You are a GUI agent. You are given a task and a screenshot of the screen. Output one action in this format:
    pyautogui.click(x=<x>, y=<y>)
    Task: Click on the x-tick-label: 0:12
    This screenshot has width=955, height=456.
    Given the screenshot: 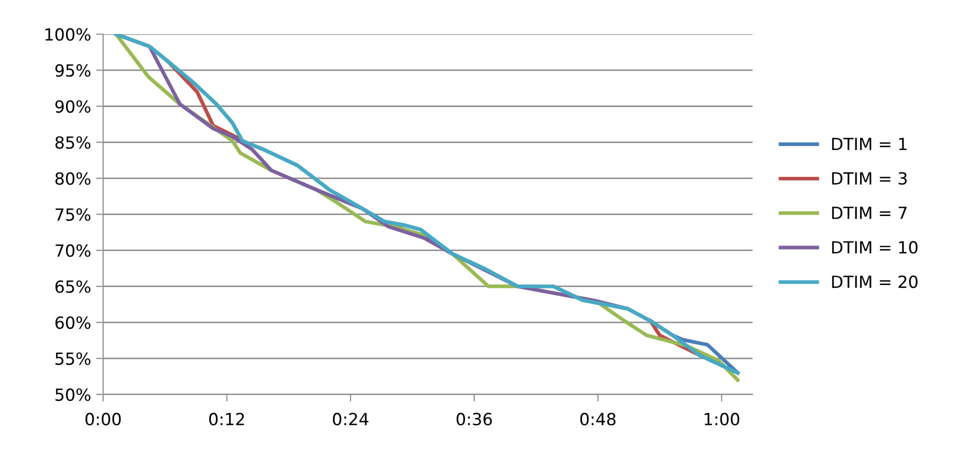 What is the action you would take?
    pyautogui.click(x=226, y=419)
    